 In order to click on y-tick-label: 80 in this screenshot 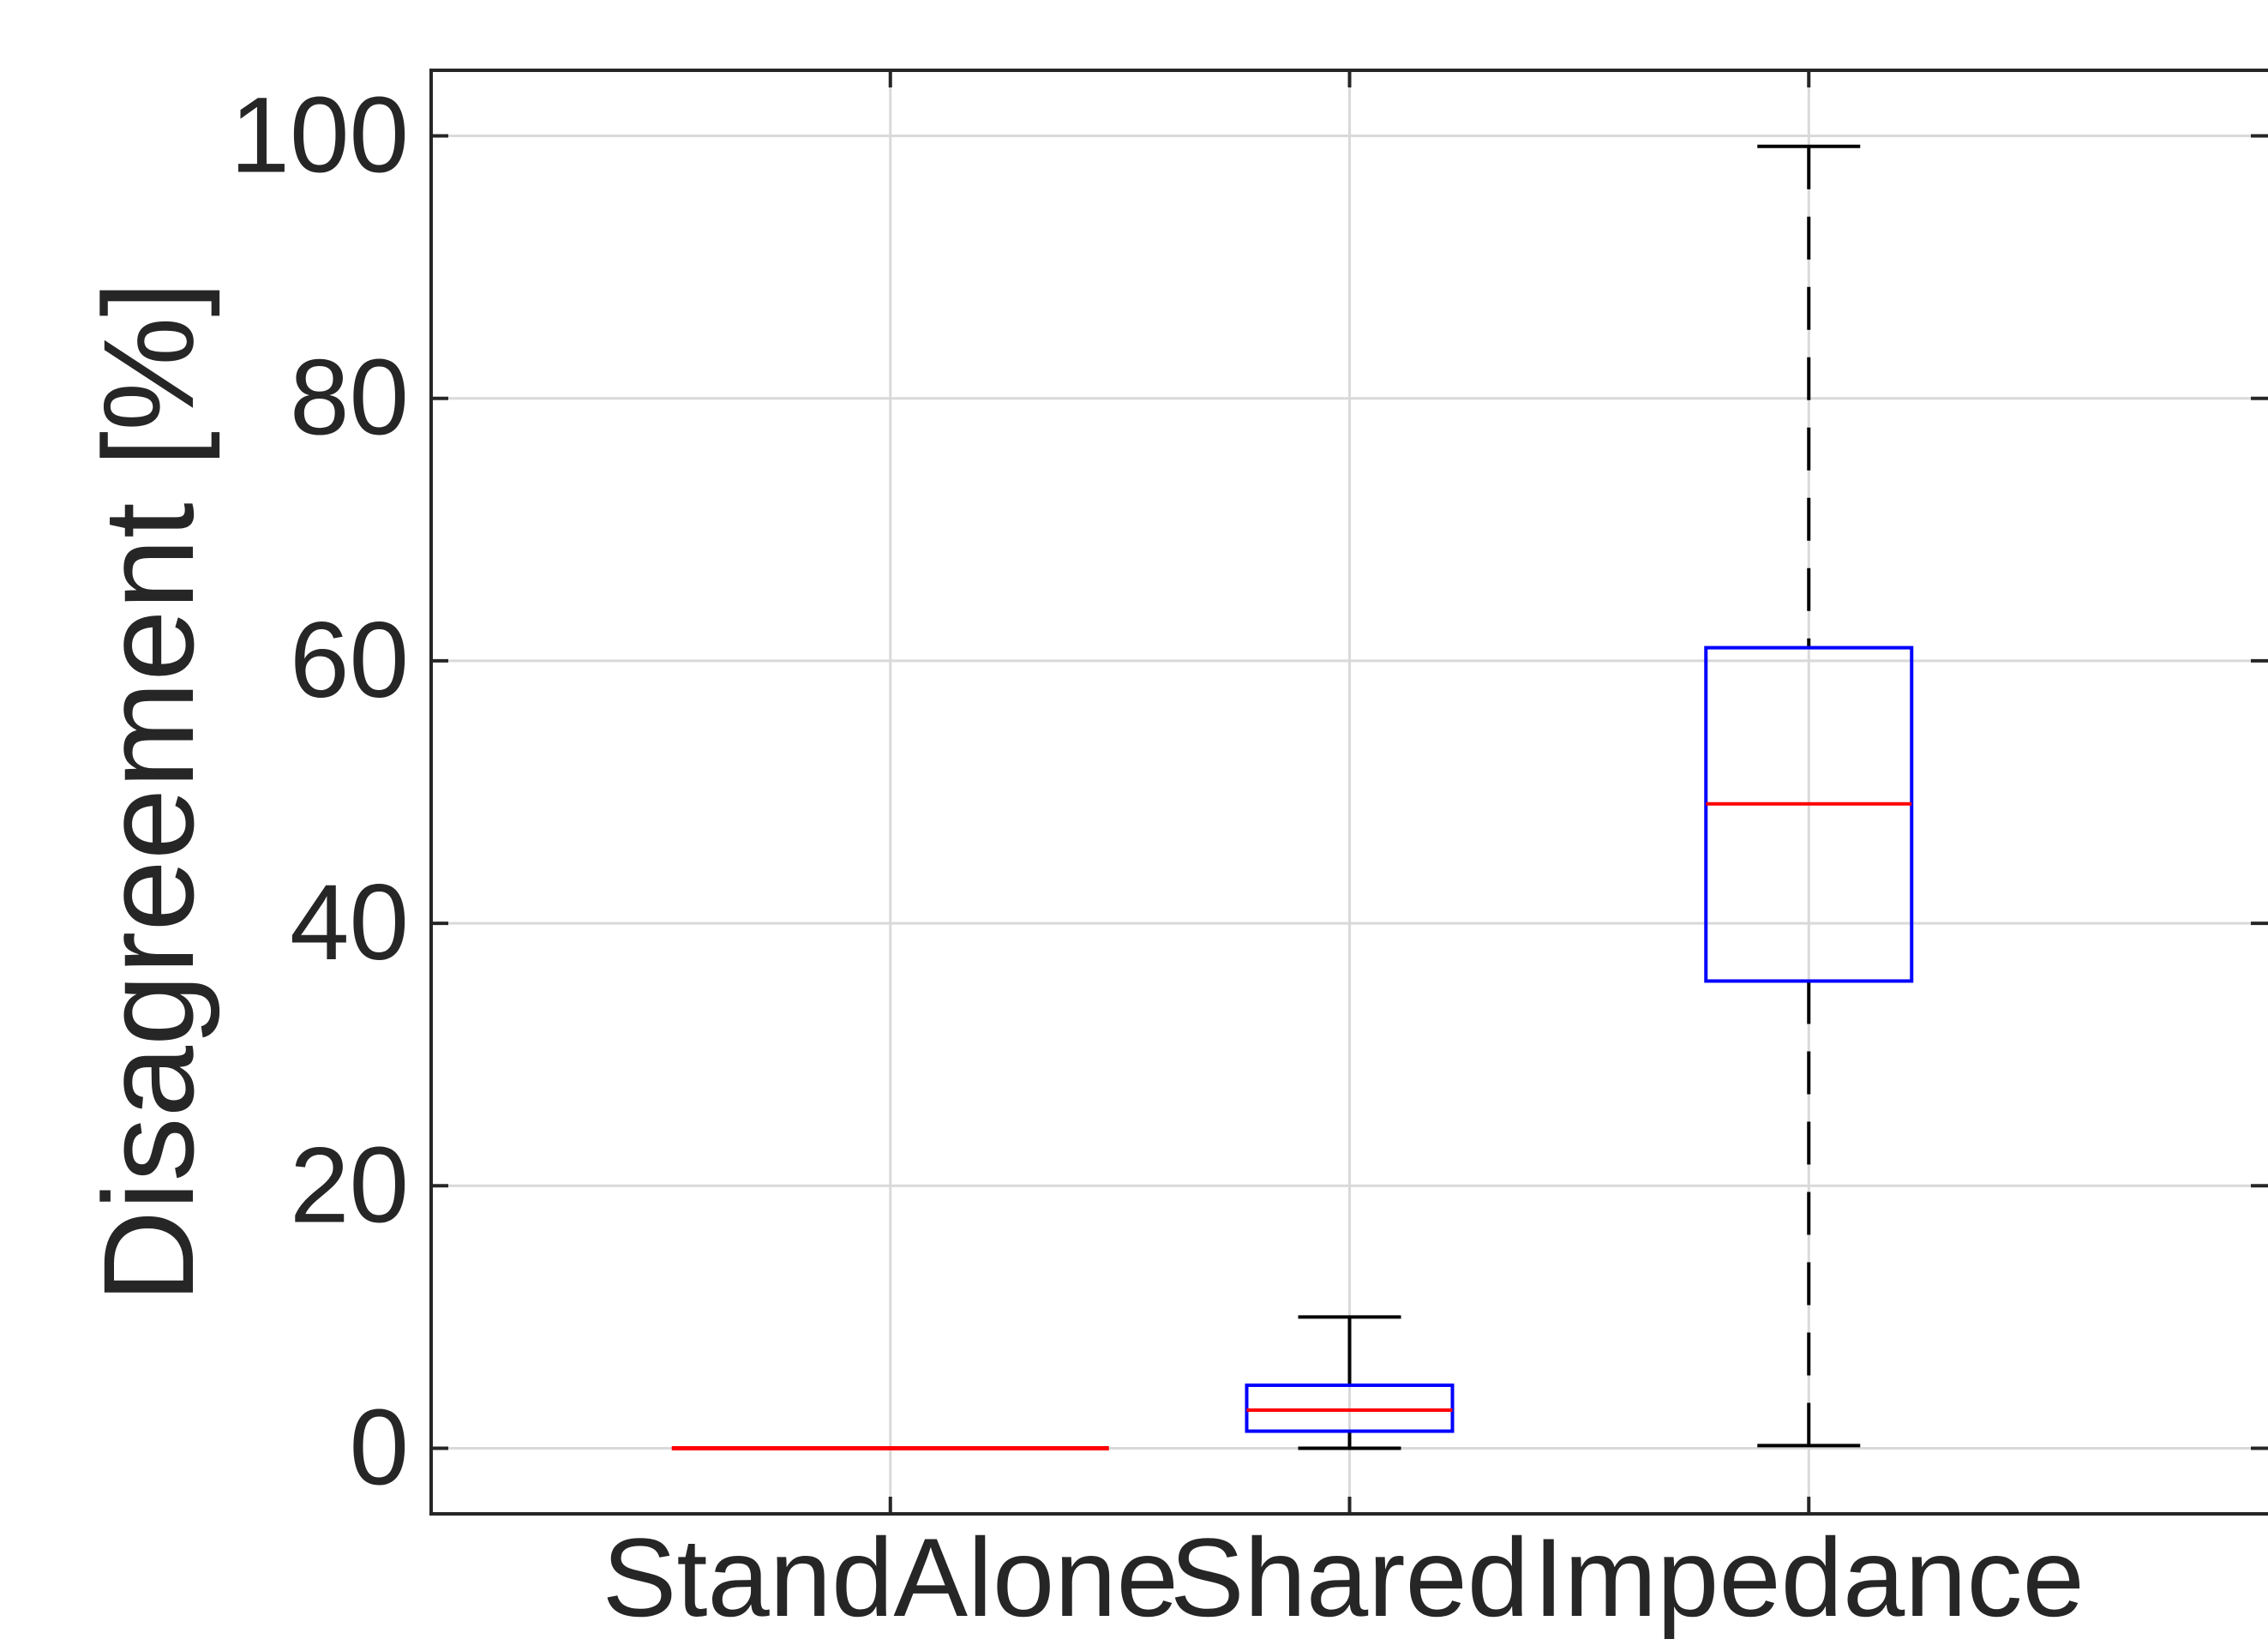, I will do `click(349, 398)`.